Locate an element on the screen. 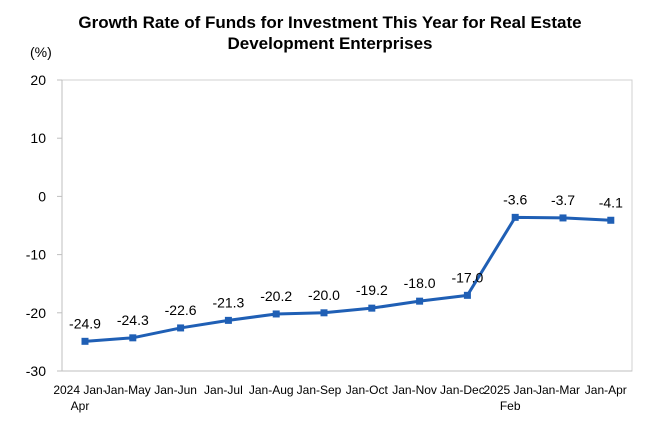 Image resolution: width=660 pixels, height=440 pixels. data-label: -3.6 is located at coordinates (515, 199).